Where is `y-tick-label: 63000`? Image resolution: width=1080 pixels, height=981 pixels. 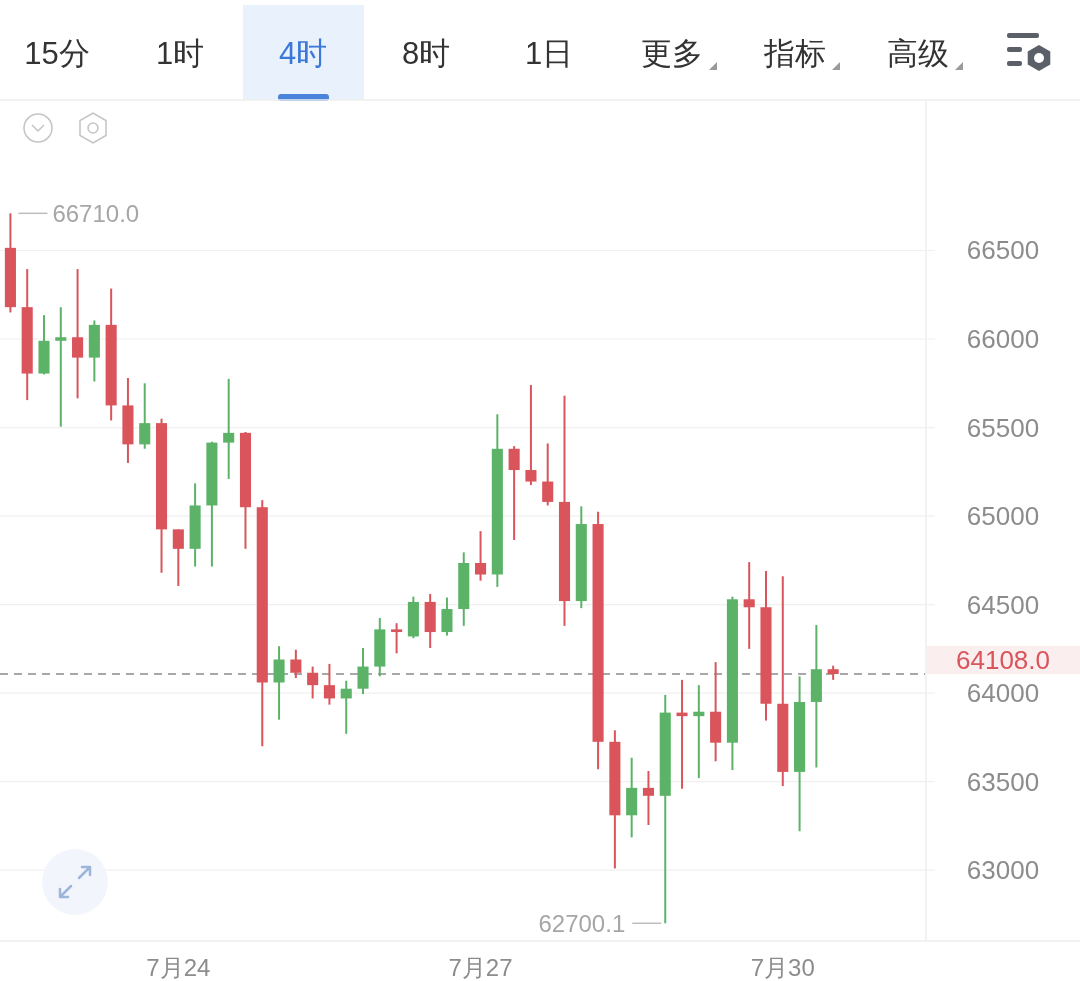
y-tick-label: 63000 is located at coordinates (1003, 870).